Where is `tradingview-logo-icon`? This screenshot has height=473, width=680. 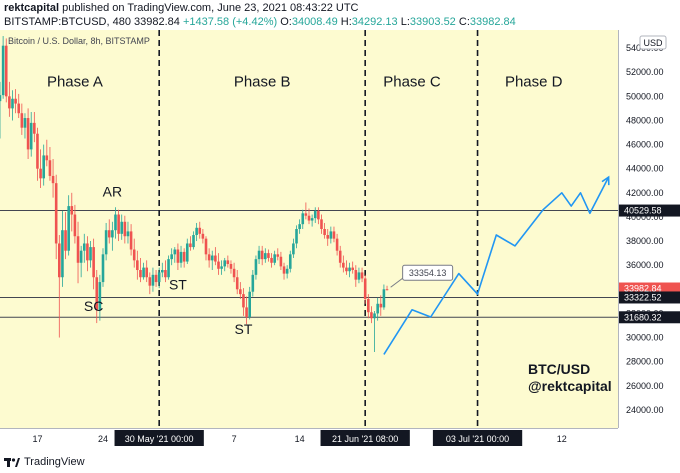 tradingview-logo-icon is located at coordinates (12, 462).